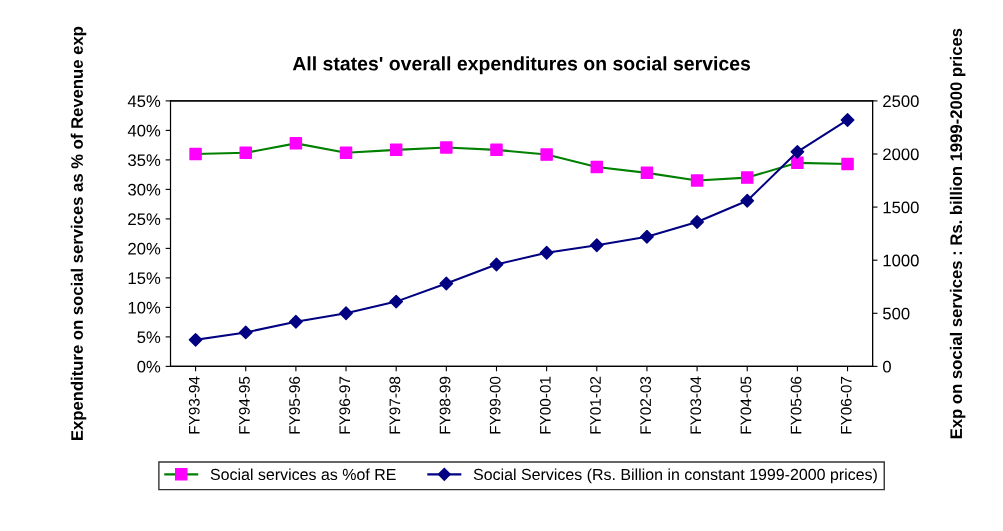 The height and width of the screenshot is (531, 1003). What do you see at coordinates (696, 405) in the screenshot?
I see `x-tick-label: FY03-04` at bounding box center [696, 405].